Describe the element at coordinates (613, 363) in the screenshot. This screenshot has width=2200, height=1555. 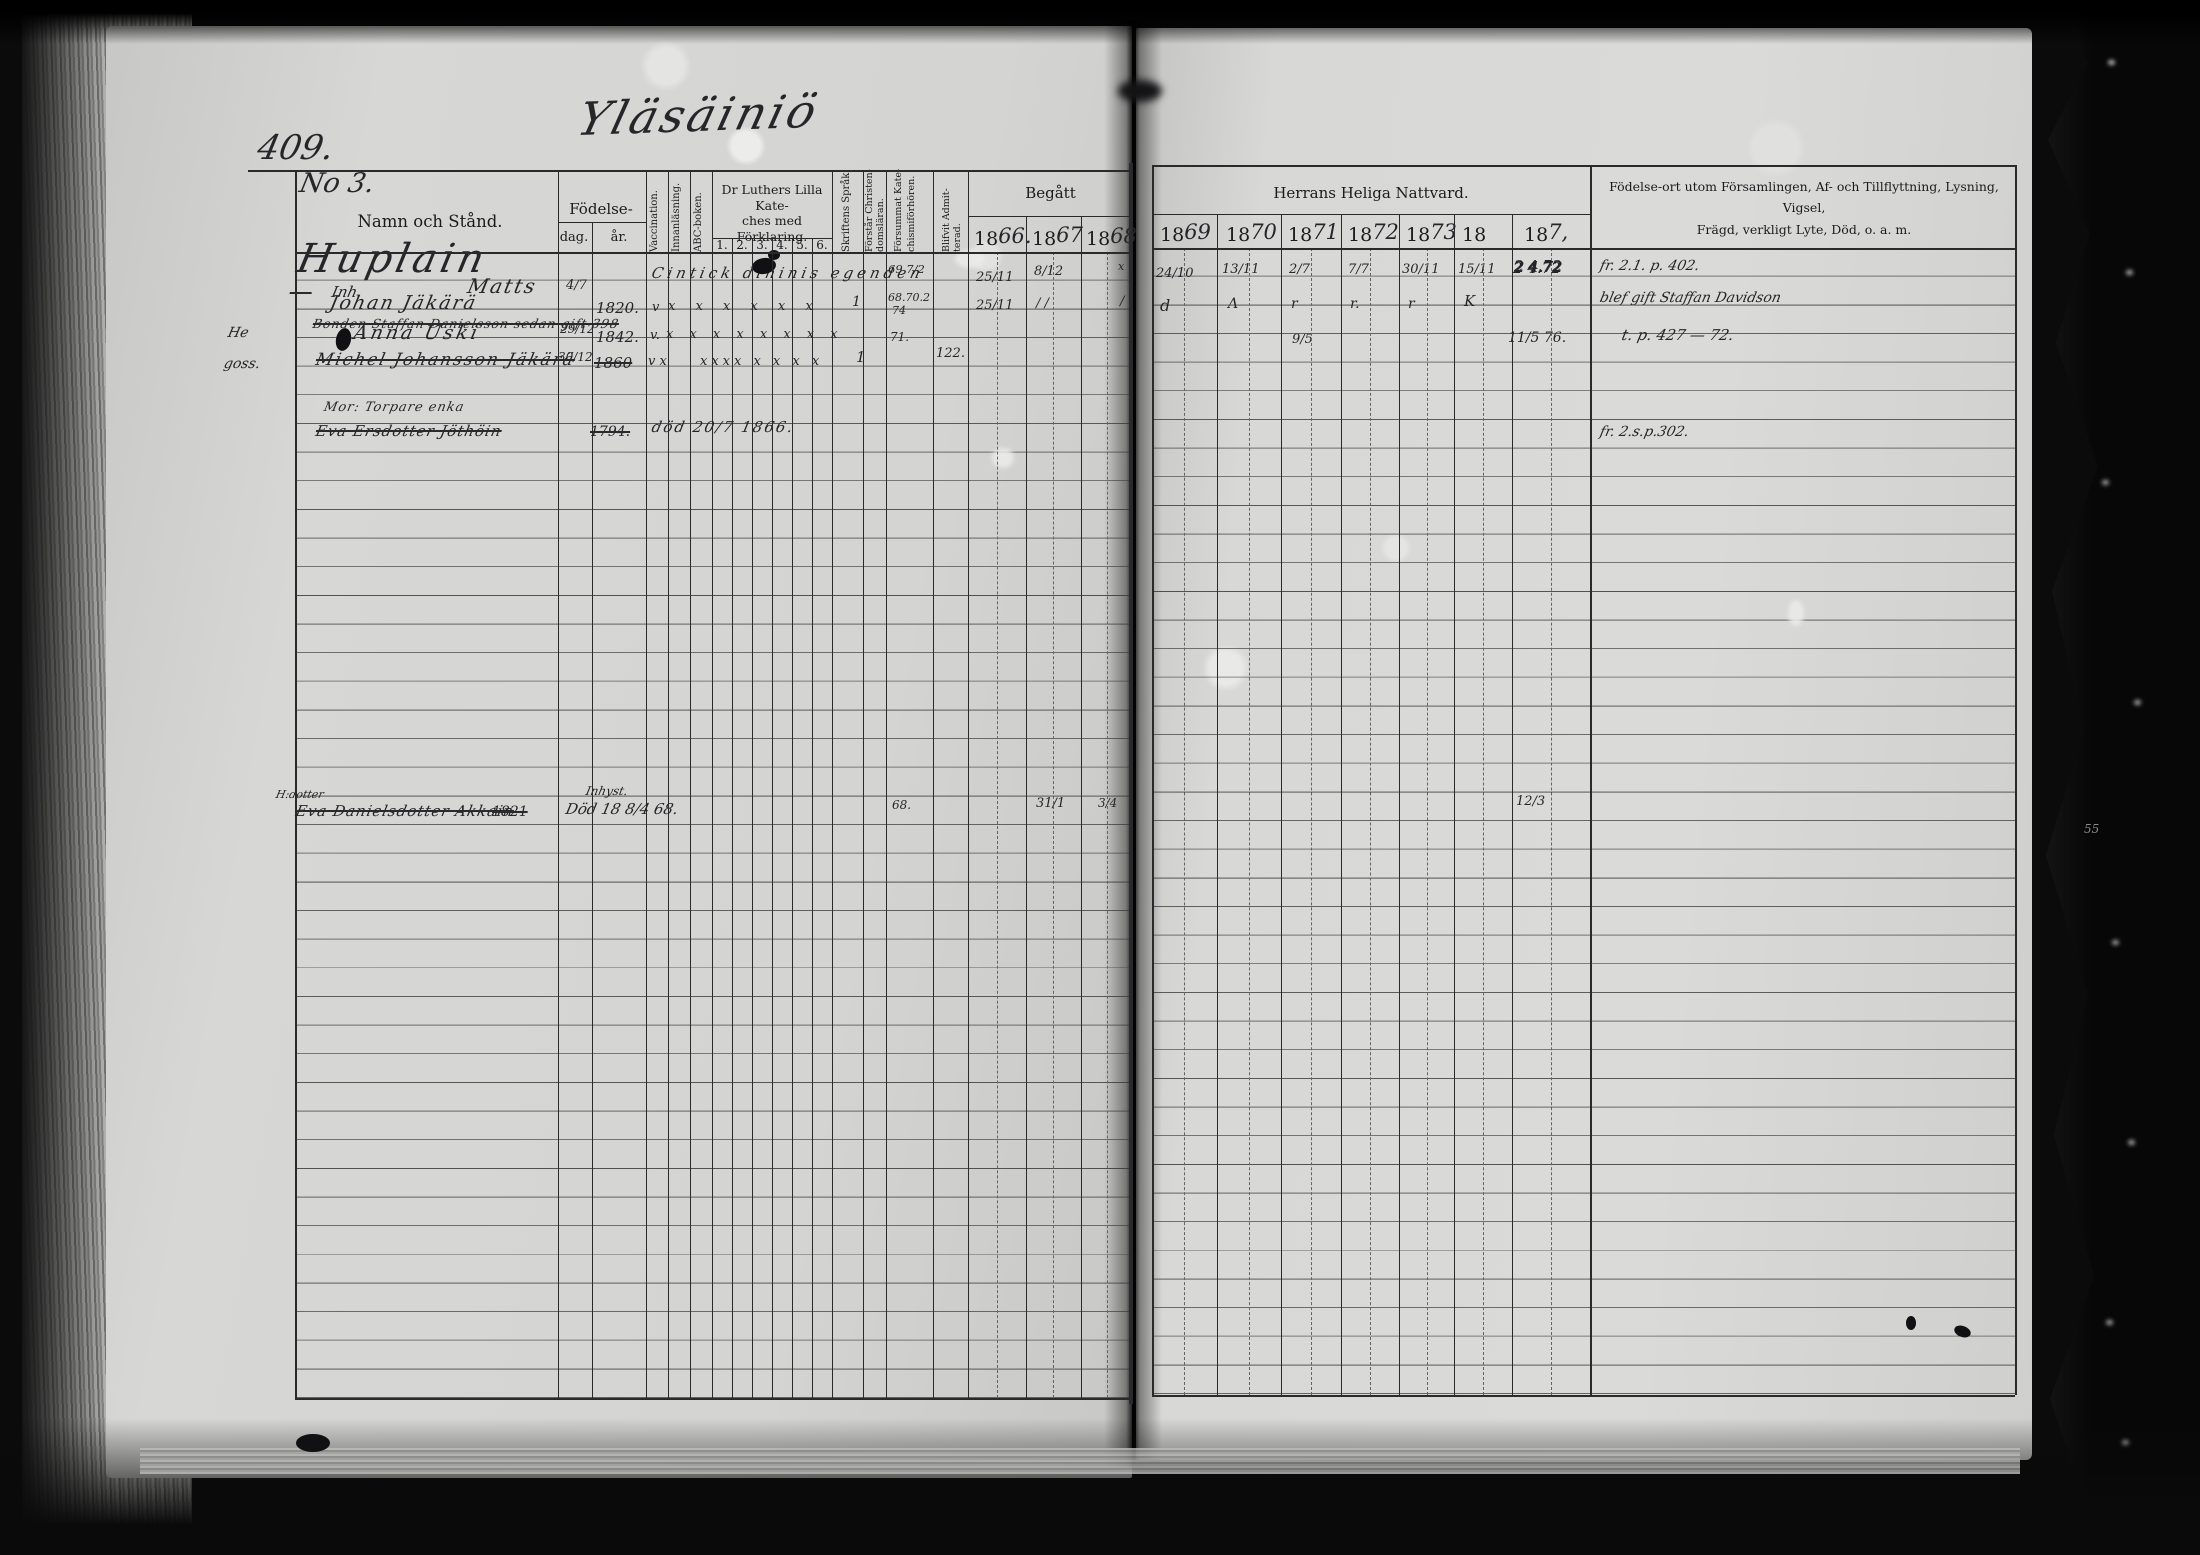
I see `birth-year: 1860` at that location.